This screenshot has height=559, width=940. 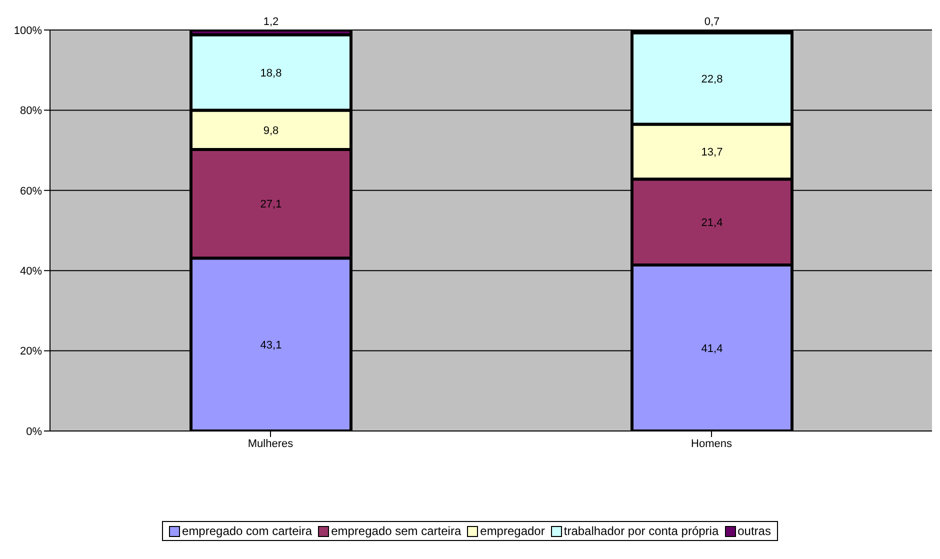 What do you see at coordinates (246, 531) in the screenshot?
I see `legend-label: empregado com carteira` at bounding box center [246, 531].